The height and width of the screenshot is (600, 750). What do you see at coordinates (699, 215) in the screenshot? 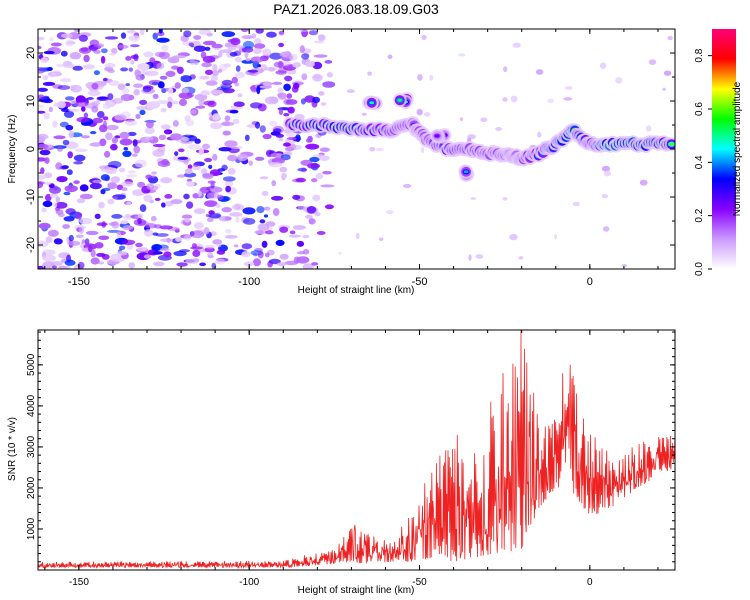
I see `colorbar-tick-label: 0.2` at bounding box center [699, 215].